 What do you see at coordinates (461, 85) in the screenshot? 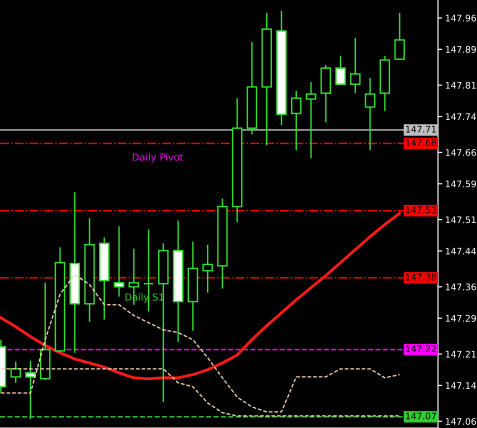
I see `y-tick-label: 147.81` at bounding box center [461, 85].